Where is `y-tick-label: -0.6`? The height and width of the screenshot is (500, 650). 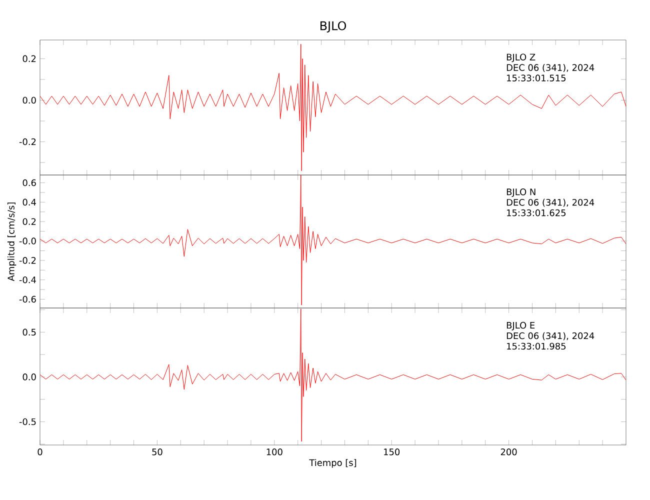 y-tick-label: -0.6 is located at coordinates (27, 299).